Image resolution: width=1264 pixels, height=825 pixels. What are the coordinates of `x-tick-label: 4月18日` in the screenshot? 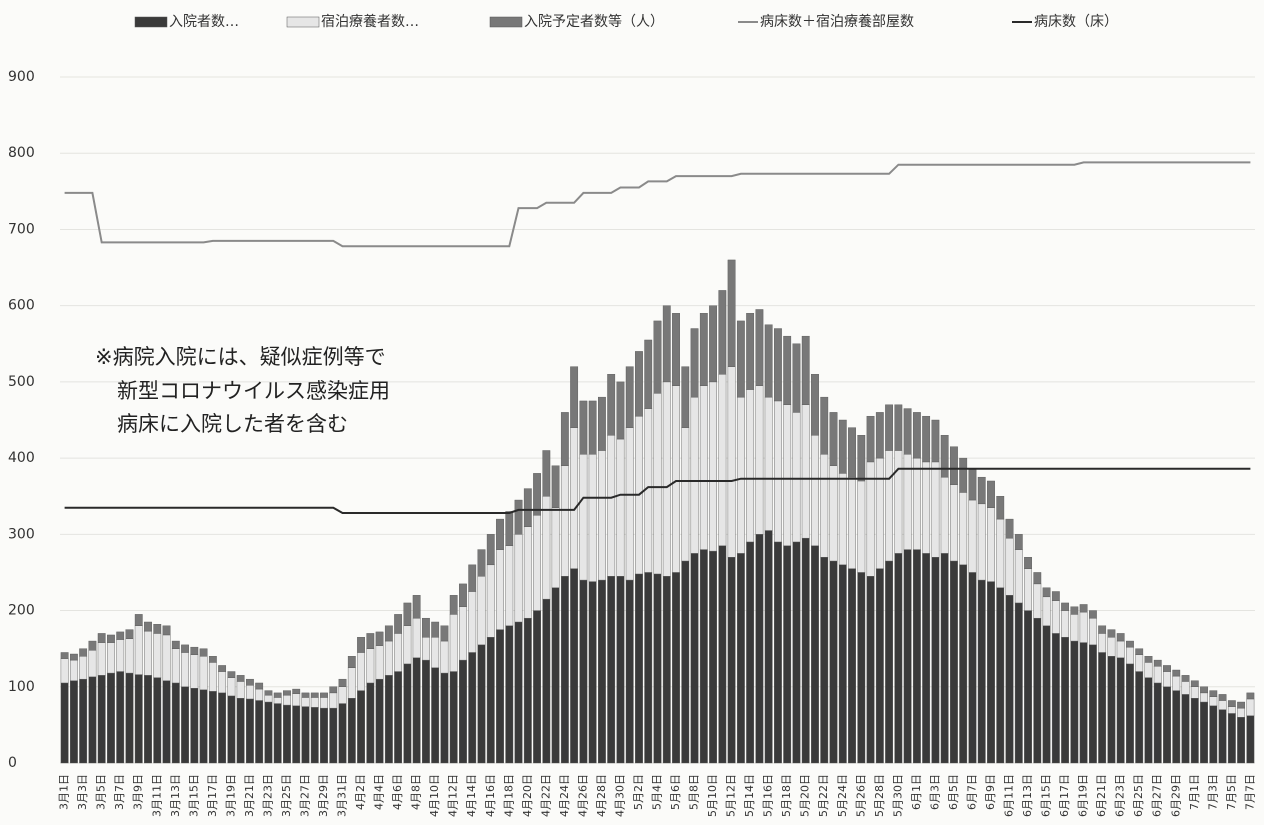 It's located at (508, 795).